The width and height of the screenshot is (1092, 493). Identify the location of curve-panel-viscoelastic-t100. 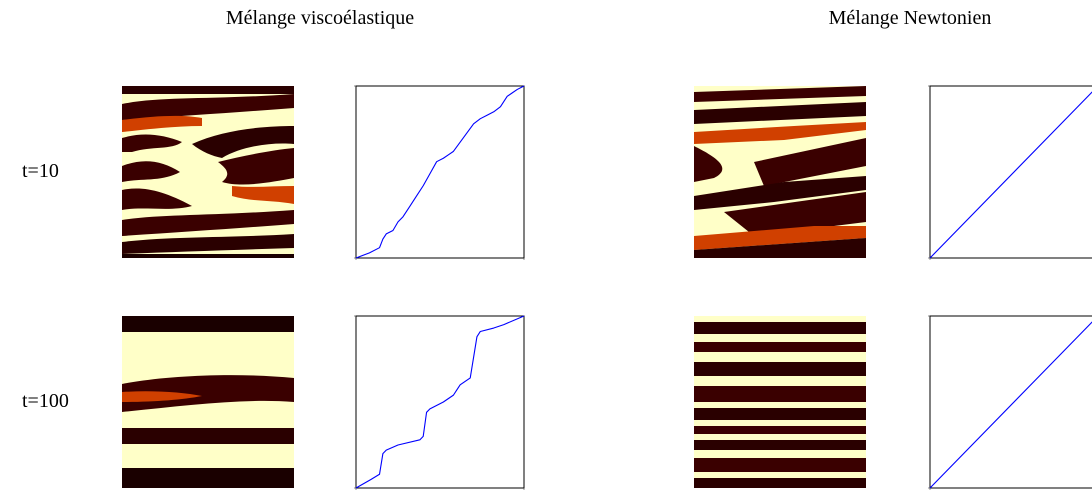
(440, 402).